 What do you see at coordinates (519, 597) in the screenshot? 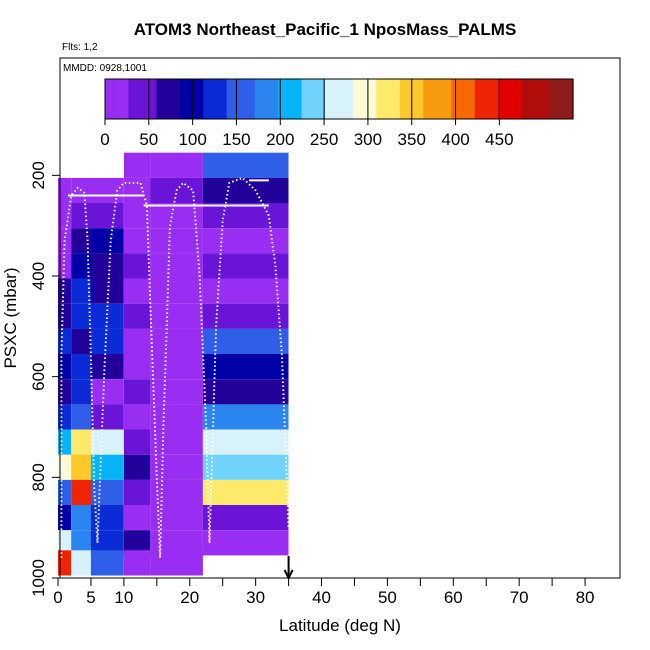
I see `x-tick-label: 70` at bounding box center [519, 597].